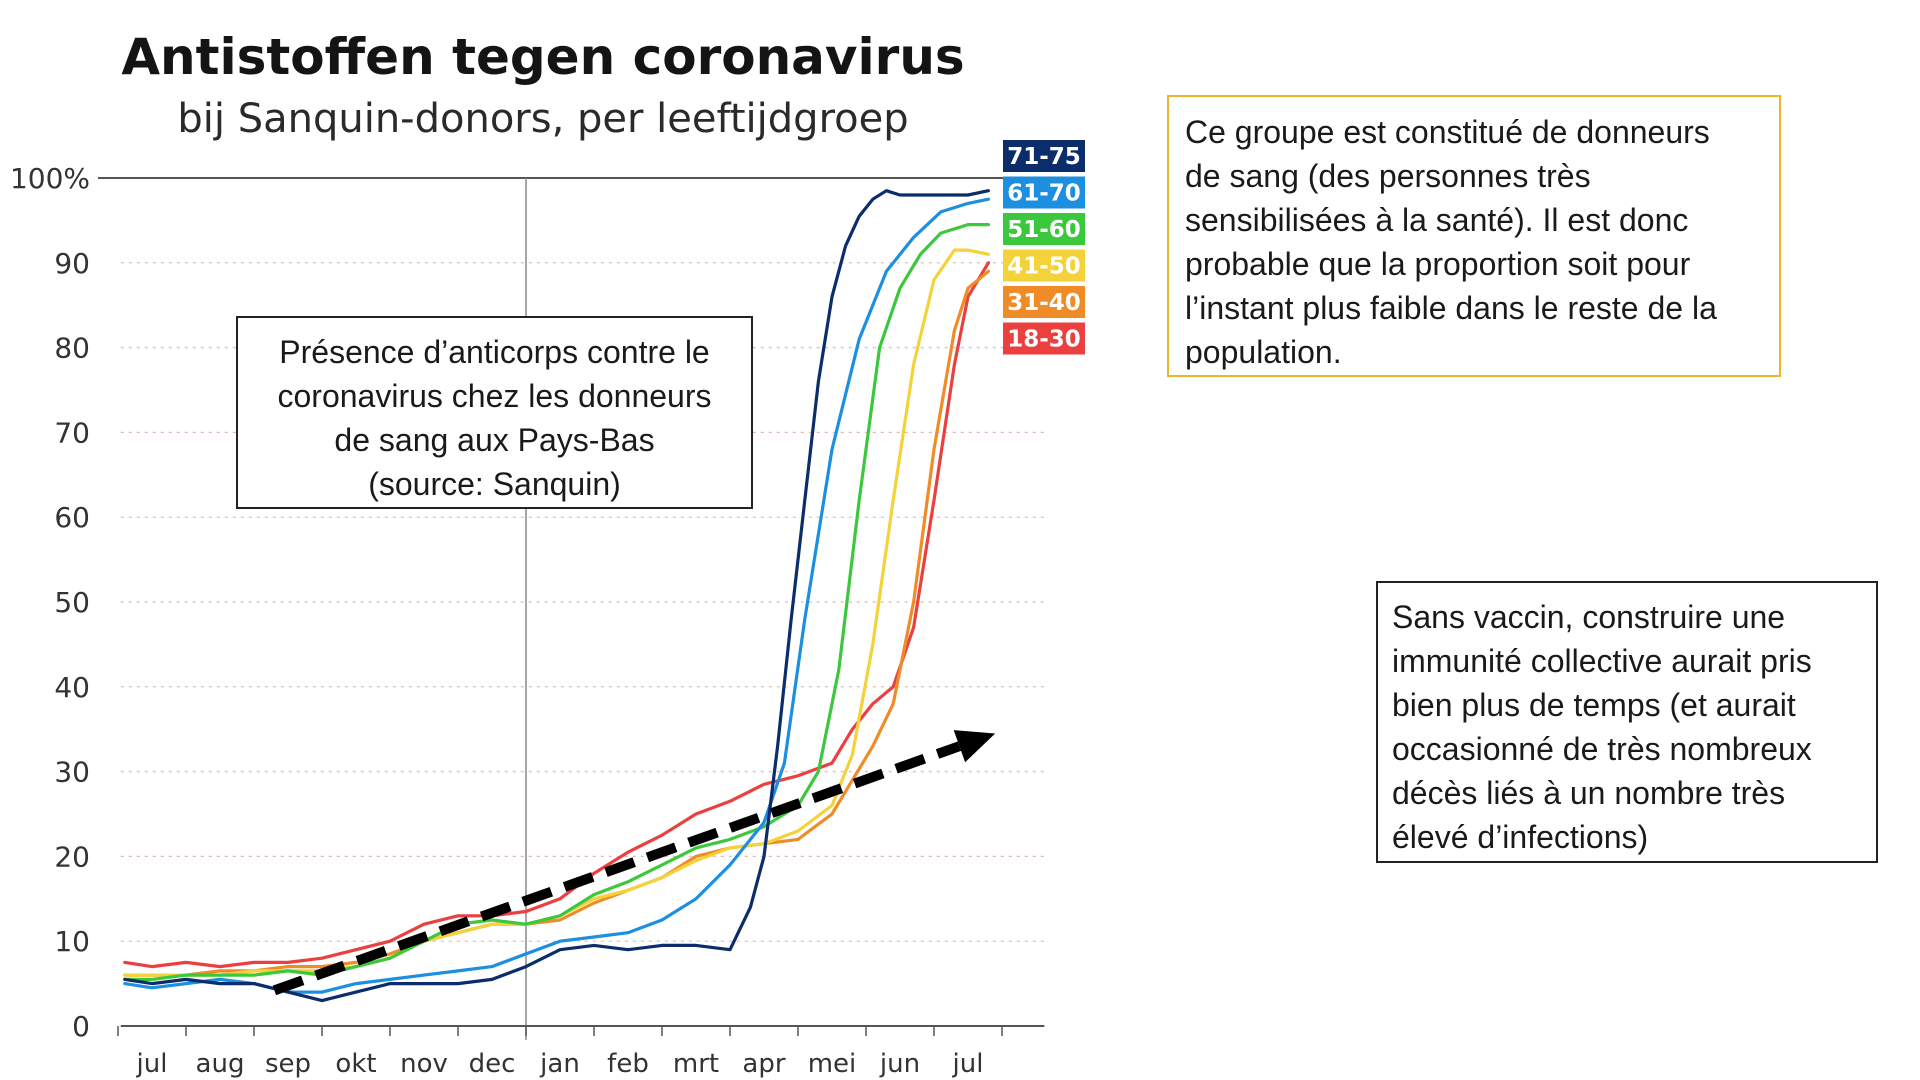  Describe the element at coordinates (1589, 793) in the screenshot. I see `note-line: décès liés à un nombre très` at that location.